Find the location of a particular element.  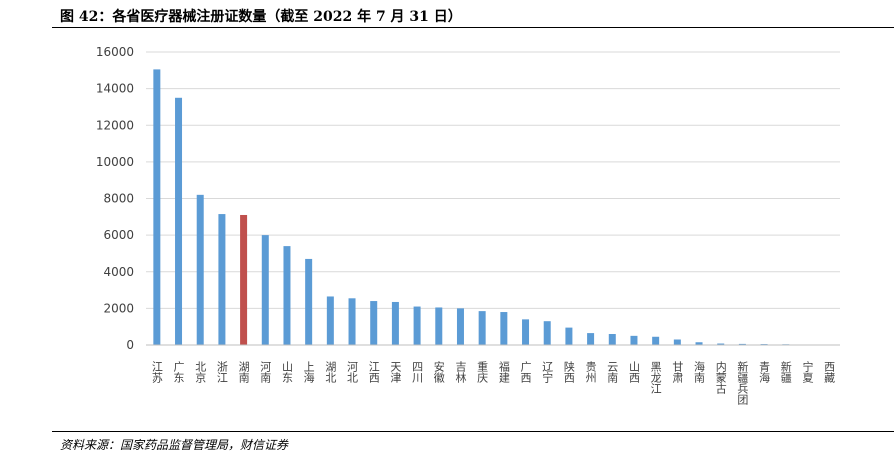

x-tick-label: 贵州 is located at coordinates (590, 372).